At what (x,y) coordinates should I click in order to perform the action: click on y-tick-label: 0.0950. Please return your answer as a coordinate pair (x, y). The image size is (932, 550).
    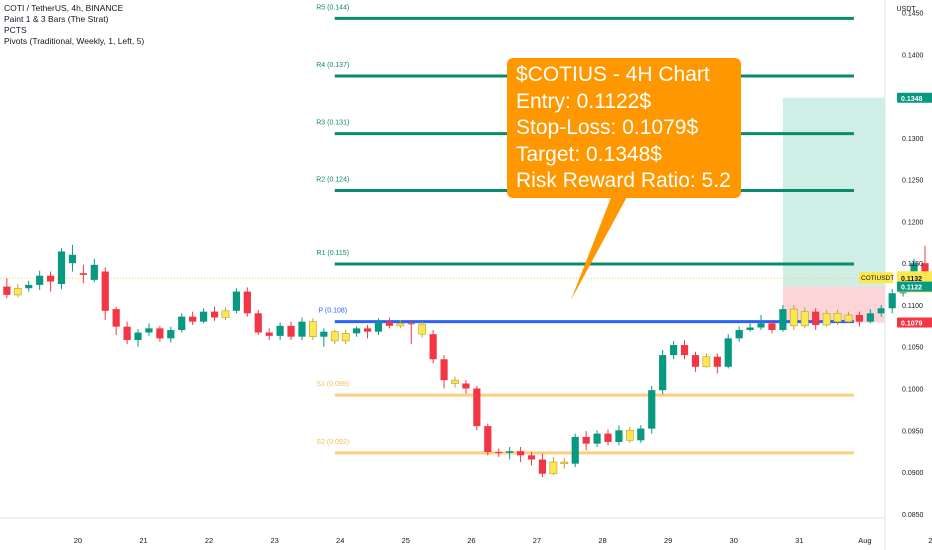
    Looking at the image, I should click on (913, 431).